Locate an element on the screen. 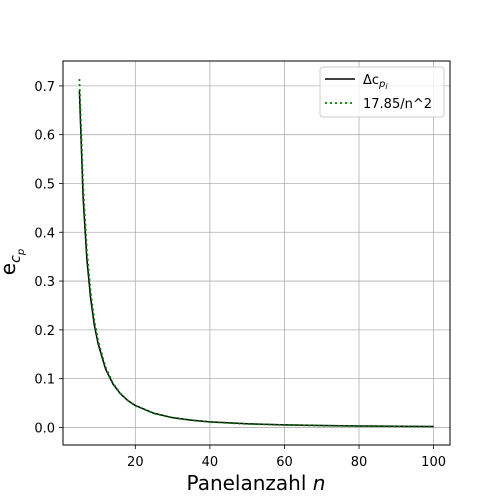 The height and width of the screenshot is (500, 500). x-tick-label: 60 is located at coordinates (284, 462).